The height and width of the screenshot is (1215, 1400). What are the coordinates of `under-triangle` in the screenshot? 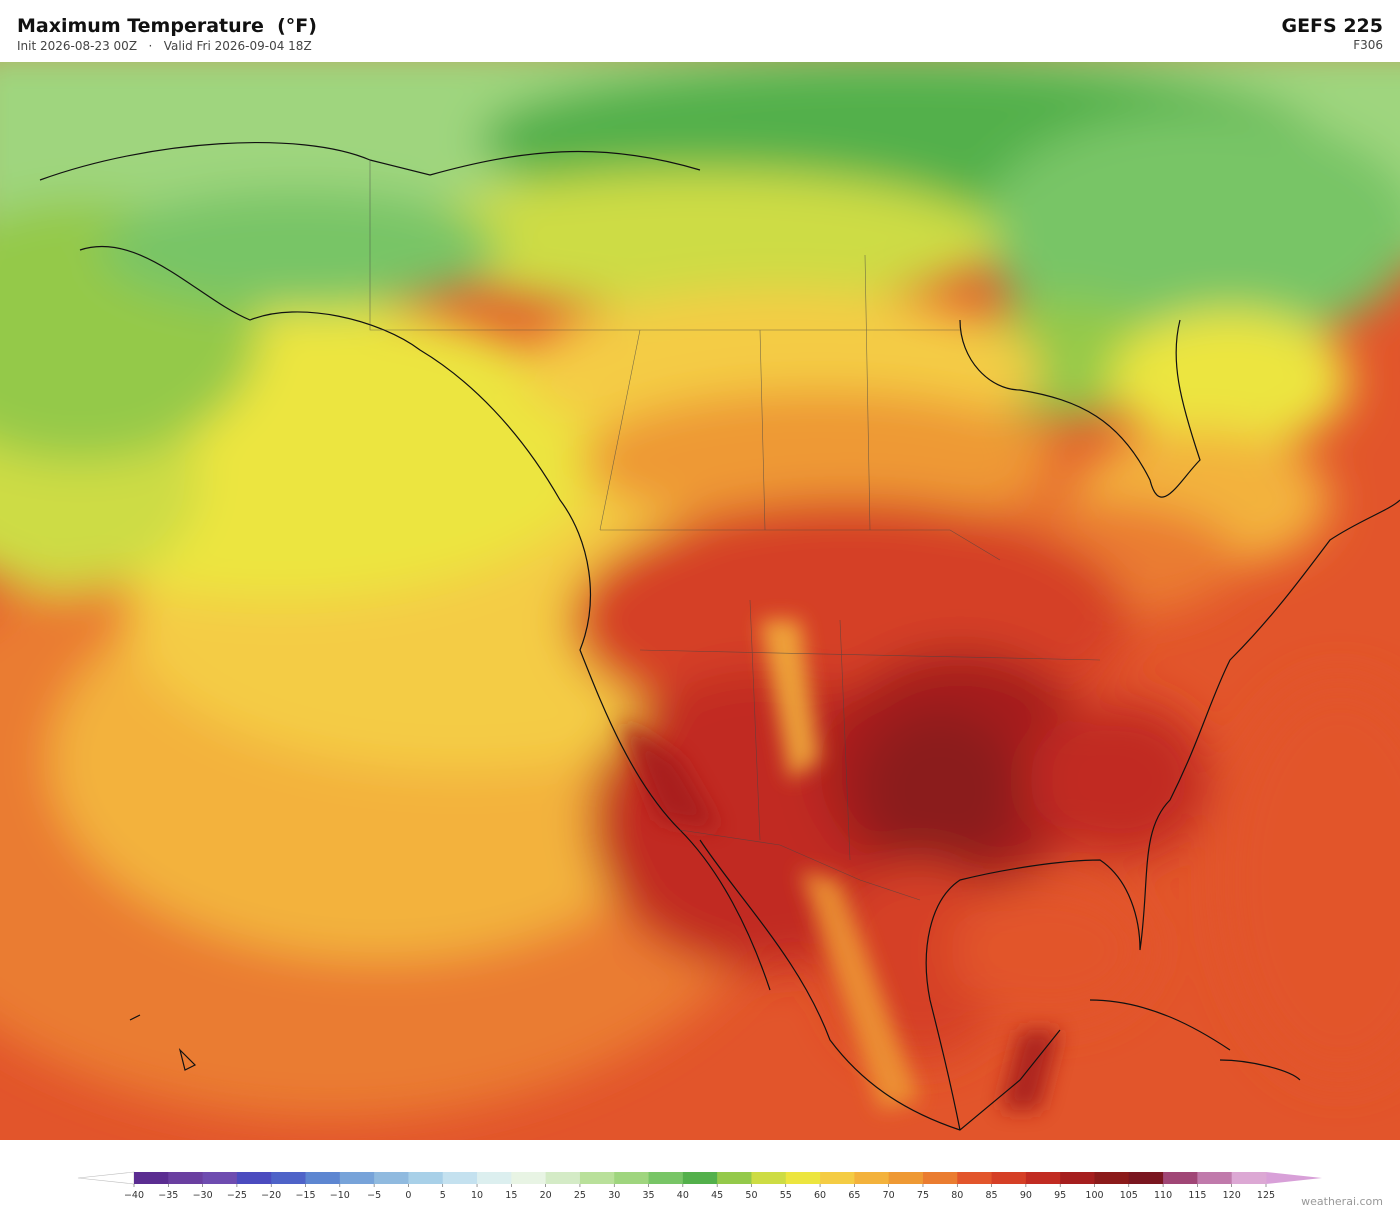 It's located at (106, 1178).